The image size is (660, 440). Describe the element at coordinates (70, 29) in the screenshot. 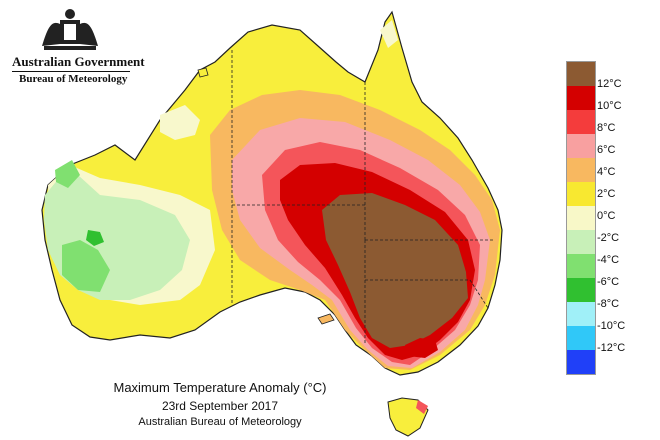

I see `coat-of-arms-logo` at that location.